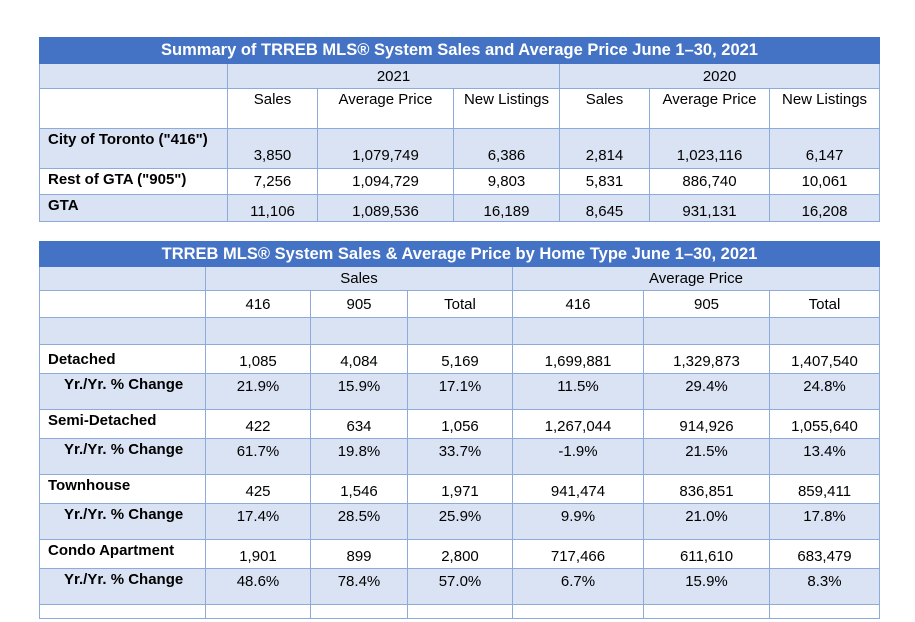 This screenshot has width=915, height=622. I want to click on cell: 61.7%, so click(258, 456).